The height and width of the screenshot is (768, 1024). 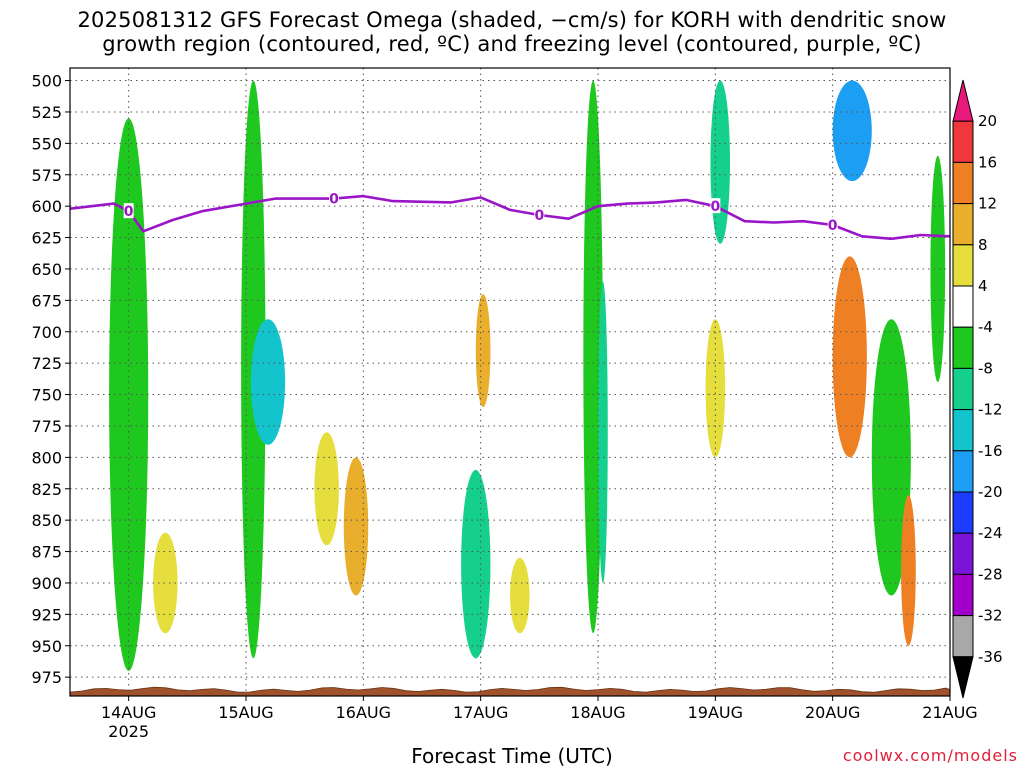 What do you see at coordinates (46, 300) in the screenshot?
I see `y-tick-label-675: 675` at bounding box center [46, 300].